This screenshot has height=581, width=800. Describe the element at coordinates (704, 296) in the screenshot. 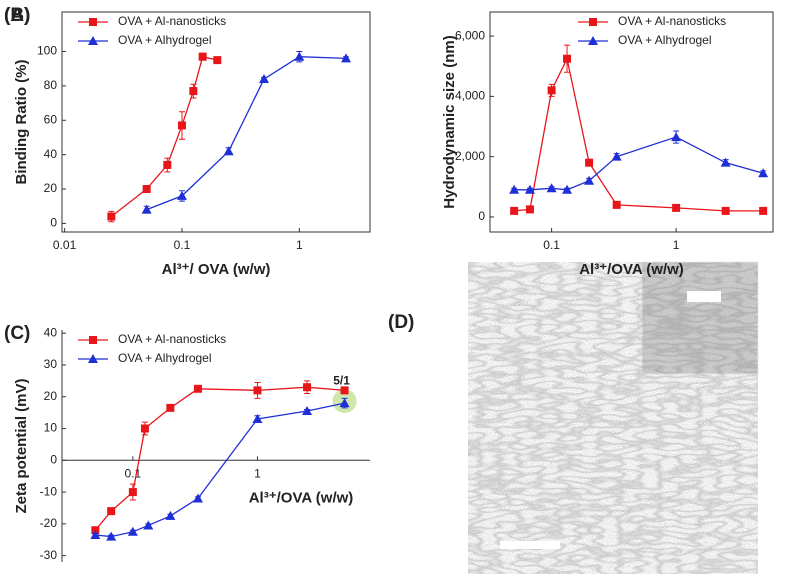

I see `inset-scale-bar` at that location.